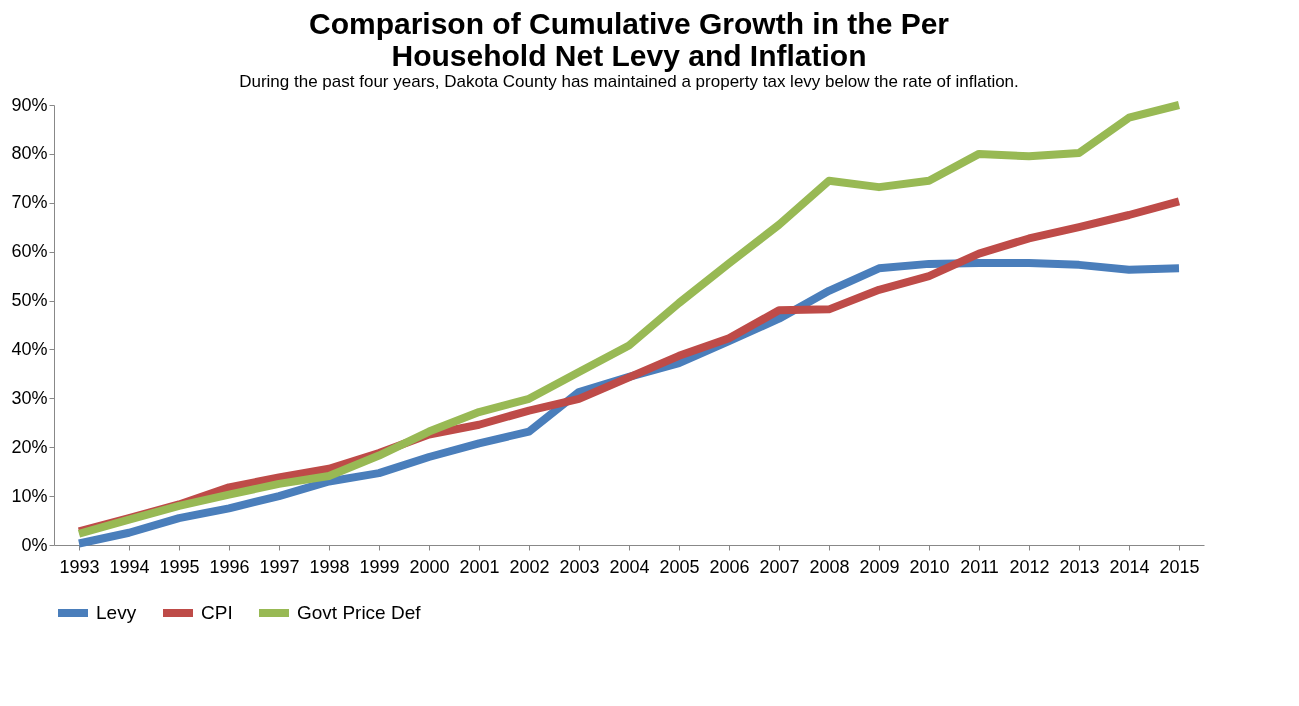 Image resolution: width=1299 pixels, height=706 pixels. What do you see at coordinates (29, 397) in the screenshot?
I see `y-tick-label: 30%` at bounding box center [29, 397].